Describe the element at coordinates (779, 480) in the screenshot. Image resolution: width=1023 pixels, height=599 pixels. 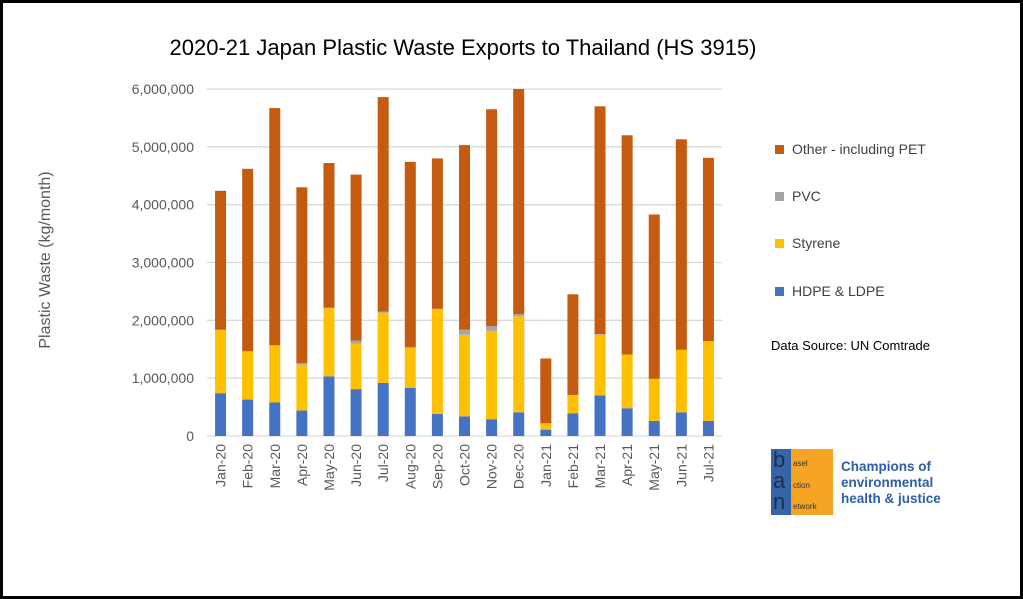
I see `logo-letter: a` at that location.